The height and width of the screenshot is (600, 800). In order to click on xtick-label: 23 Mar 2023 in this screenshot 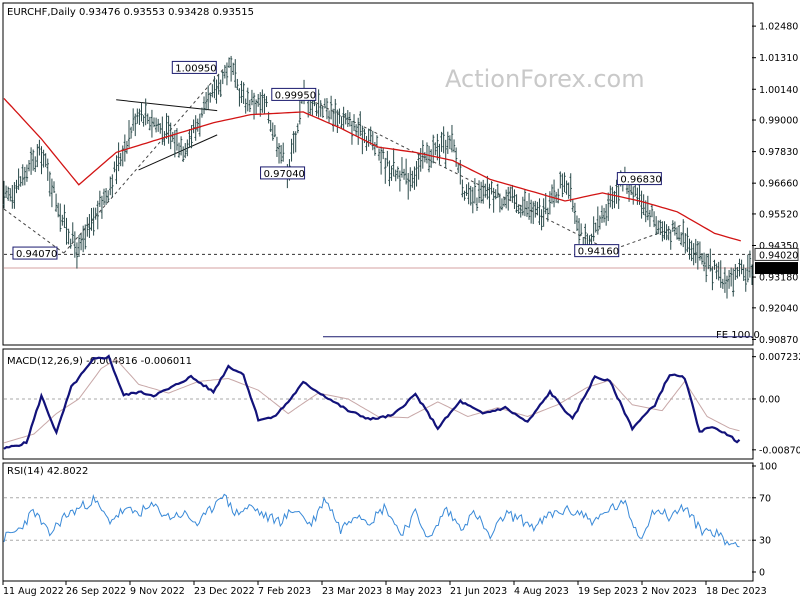, I will do `click(352, 591)`.